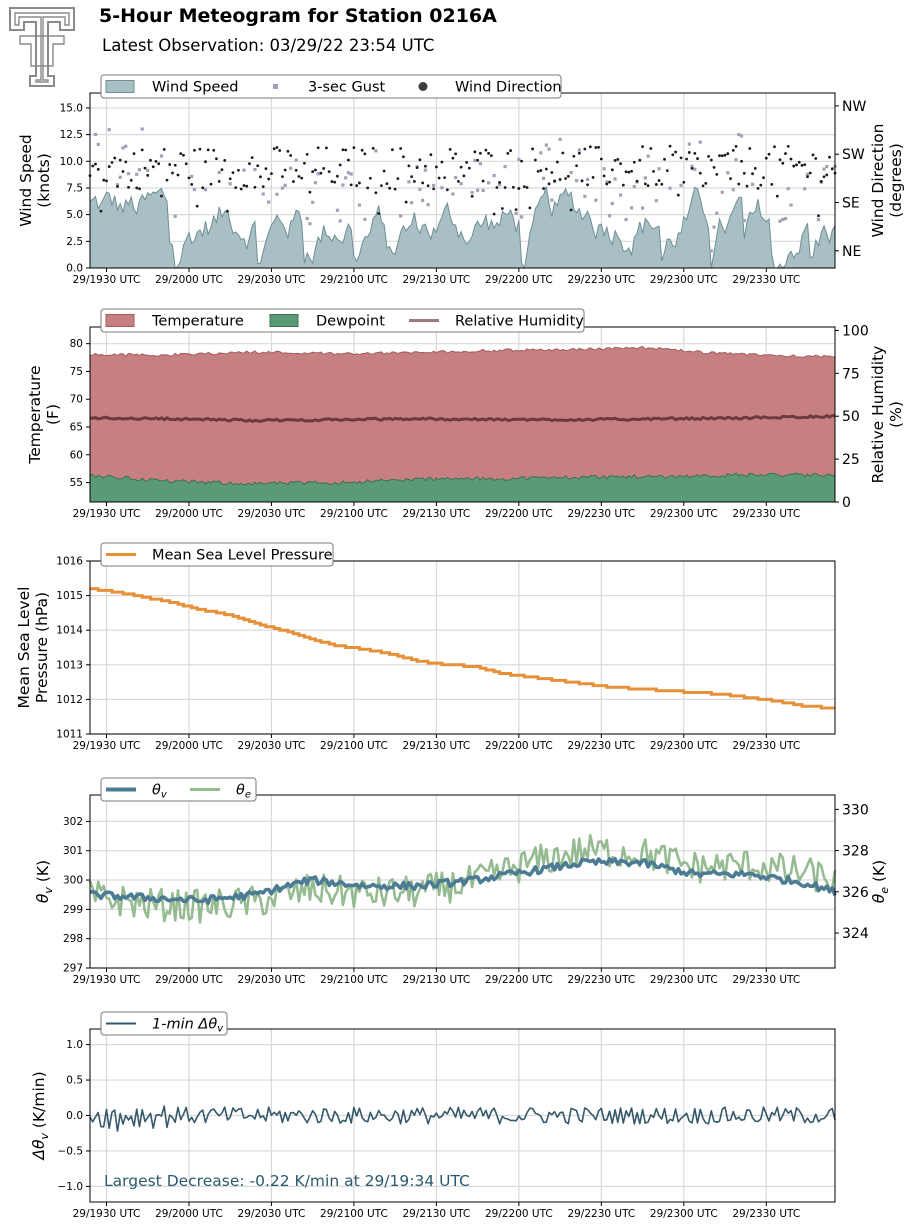  What do you see at coordinates (69, 700) in the screenshot?
I see `y-tick-label: 1012` at bounding box center [69, 700].